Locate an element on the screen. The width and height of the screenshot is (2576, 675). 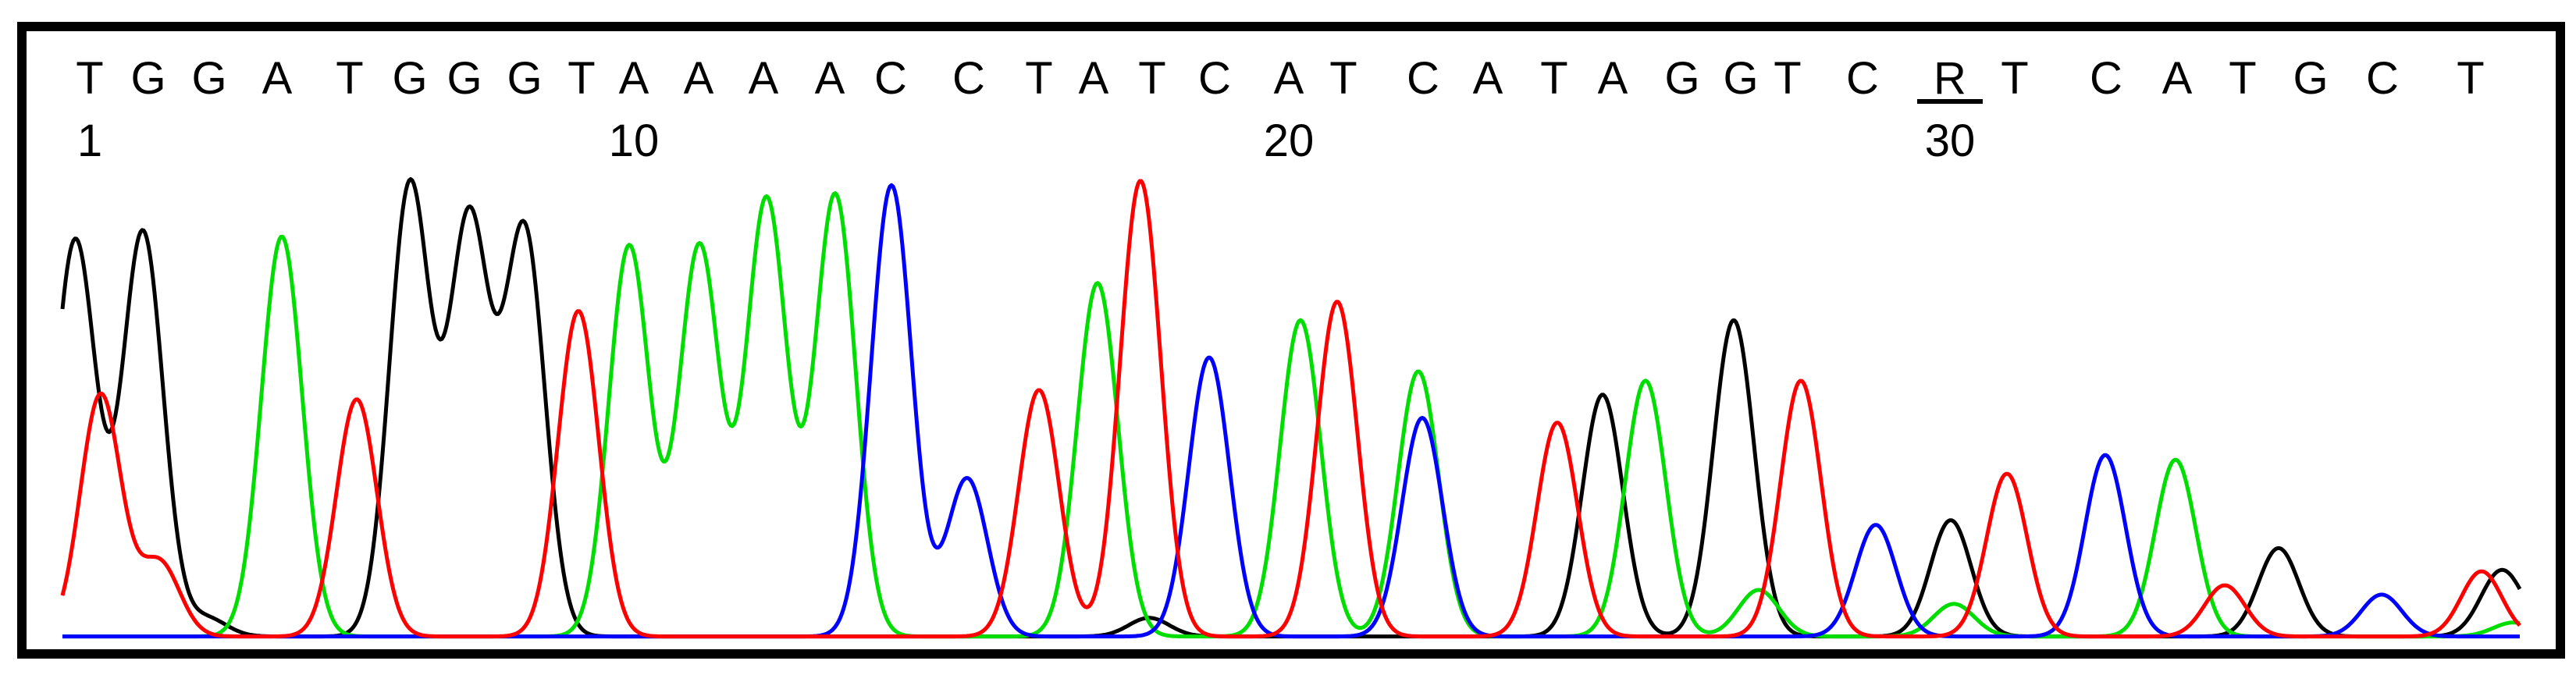
base-call: R is located at coordinates (1950, 78).